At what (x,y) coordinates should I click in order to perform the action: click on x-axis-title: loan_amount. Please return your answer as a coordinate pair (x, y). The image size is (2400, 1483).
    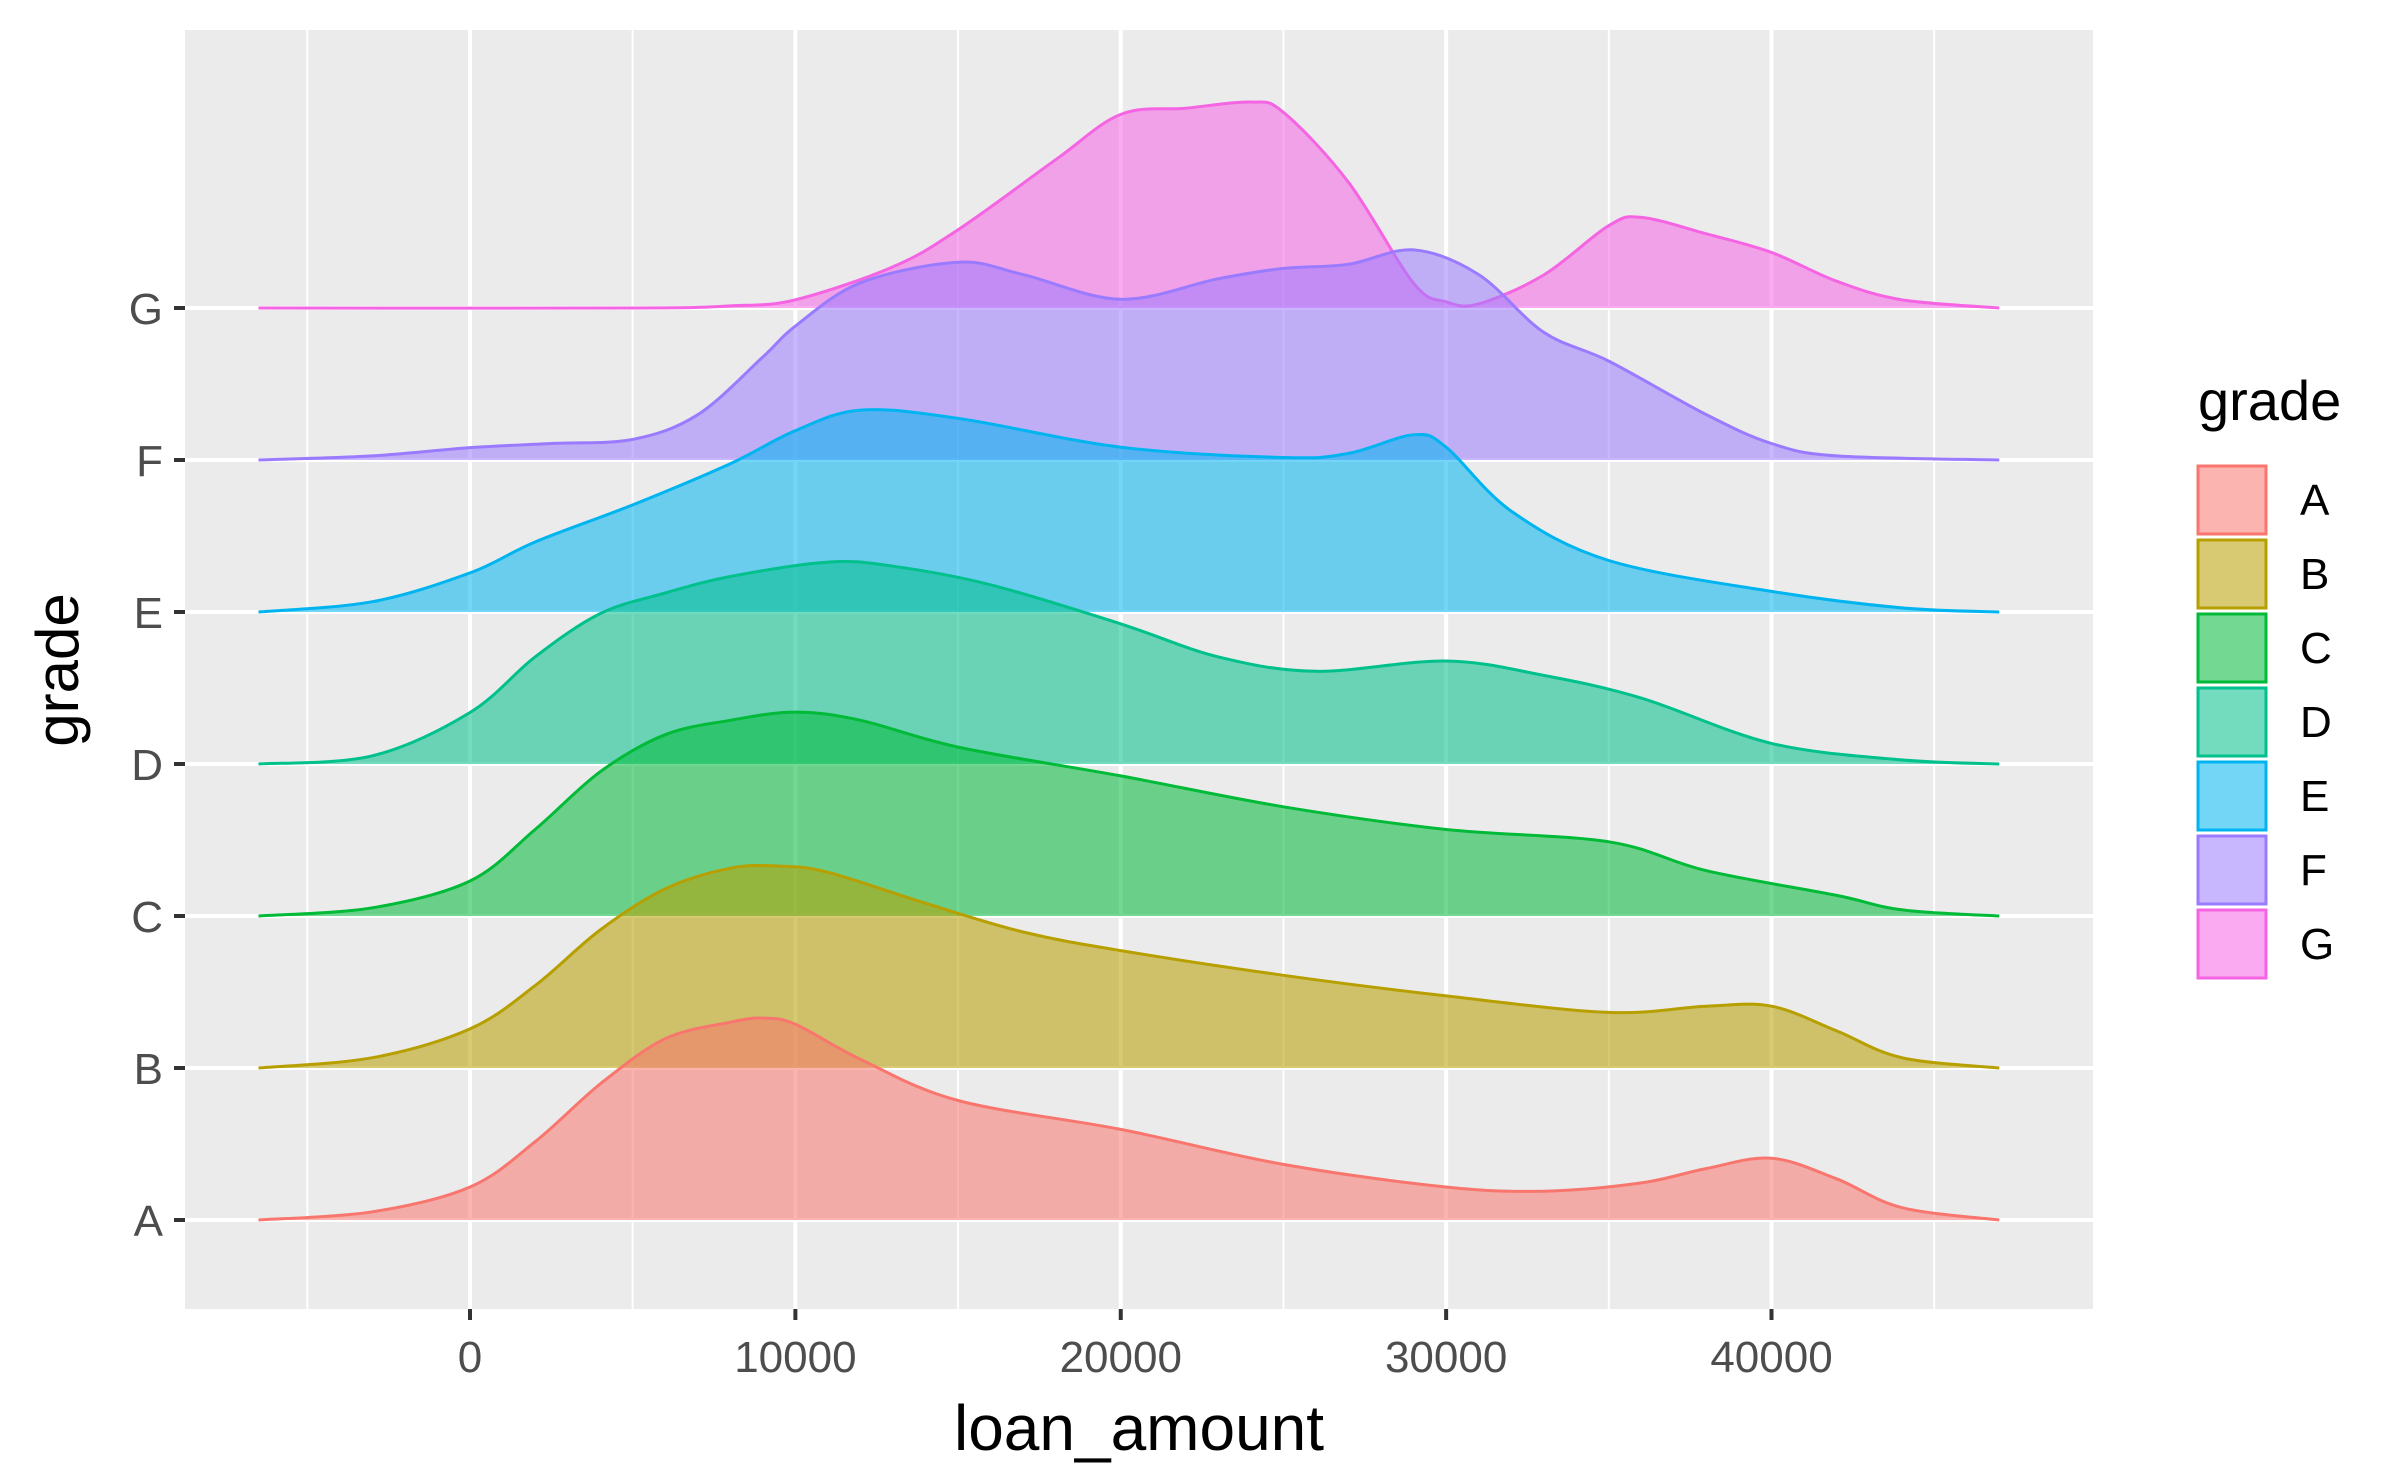
    Looking at the image, I should click on (1139, 1428).